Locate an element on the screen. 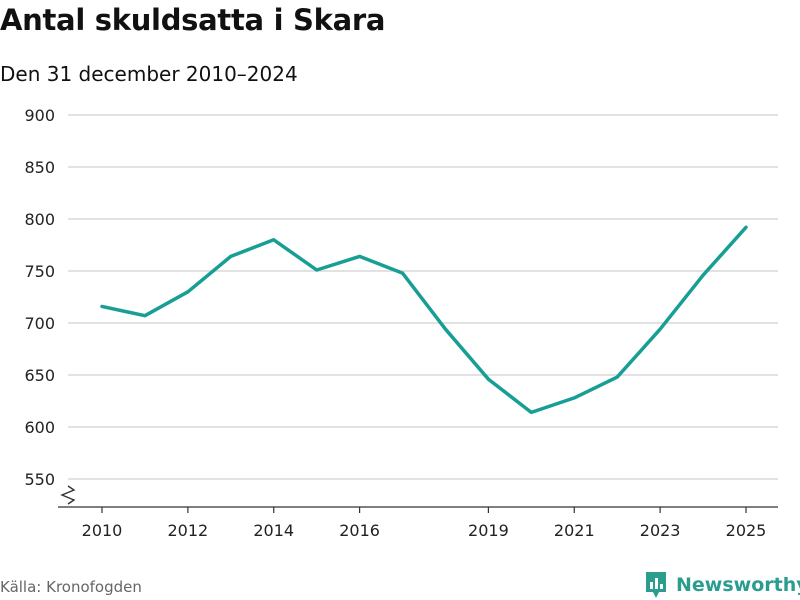  newsworthy-logo-icon is located at coordinates (656, 585).